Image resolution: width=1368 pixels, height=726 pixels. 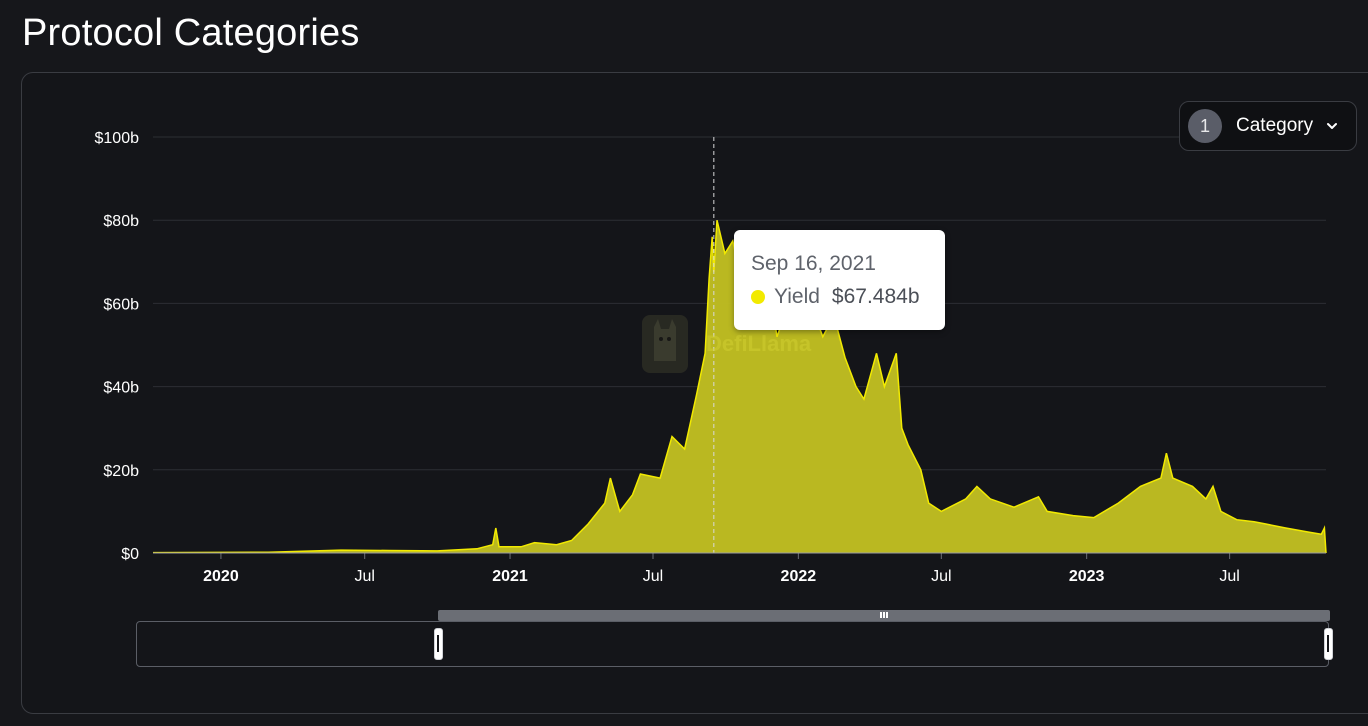 What do you see at coordinates (797, 296) in the screenshot?
I see `tooltip-series-name: Yield` at bounding box center [797, 296].